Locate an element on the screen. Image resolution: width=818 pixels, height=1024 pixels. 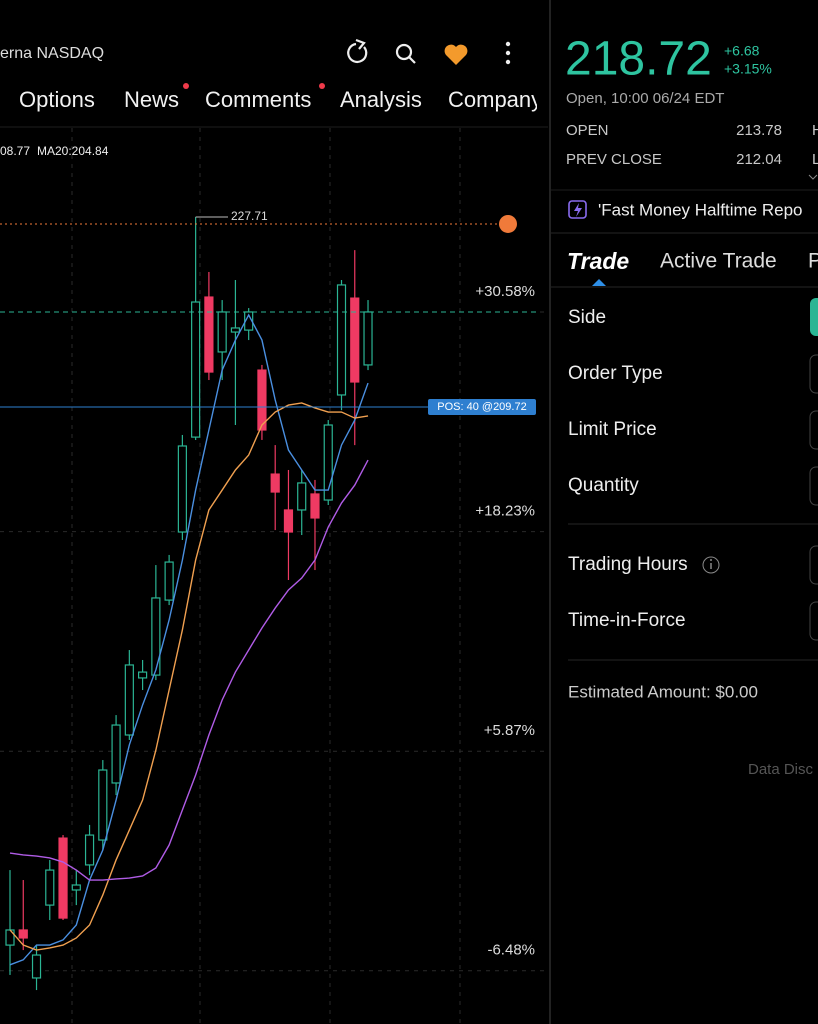
change: +6.68 is located at coordinates (742, 51).